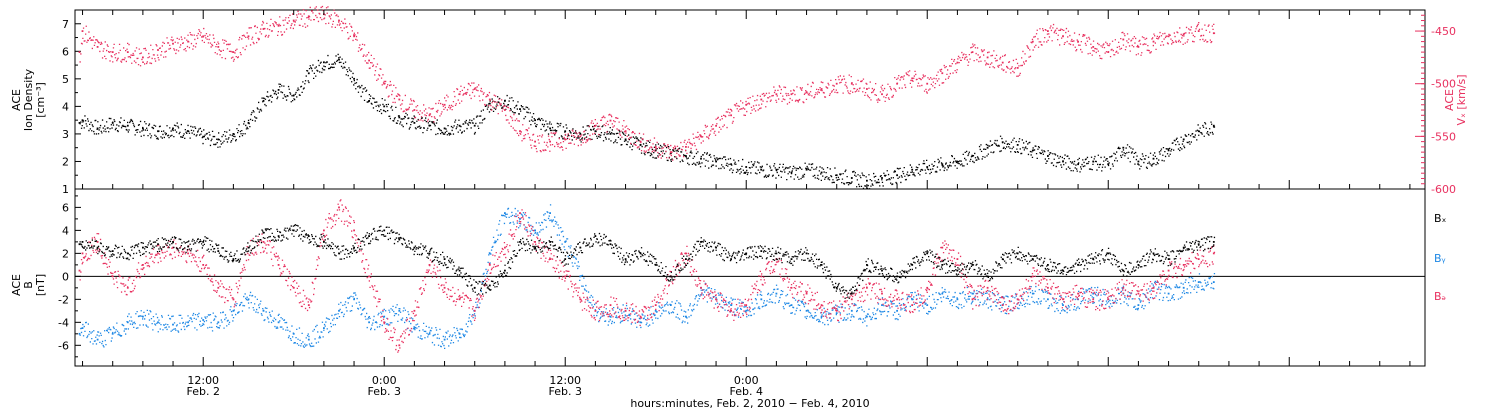 This screenshot has width=1500, height=410. Describe the element at coordinates (28, 99) in the screenshot. I see `density-ylabel-line: Ion Density` at that location.